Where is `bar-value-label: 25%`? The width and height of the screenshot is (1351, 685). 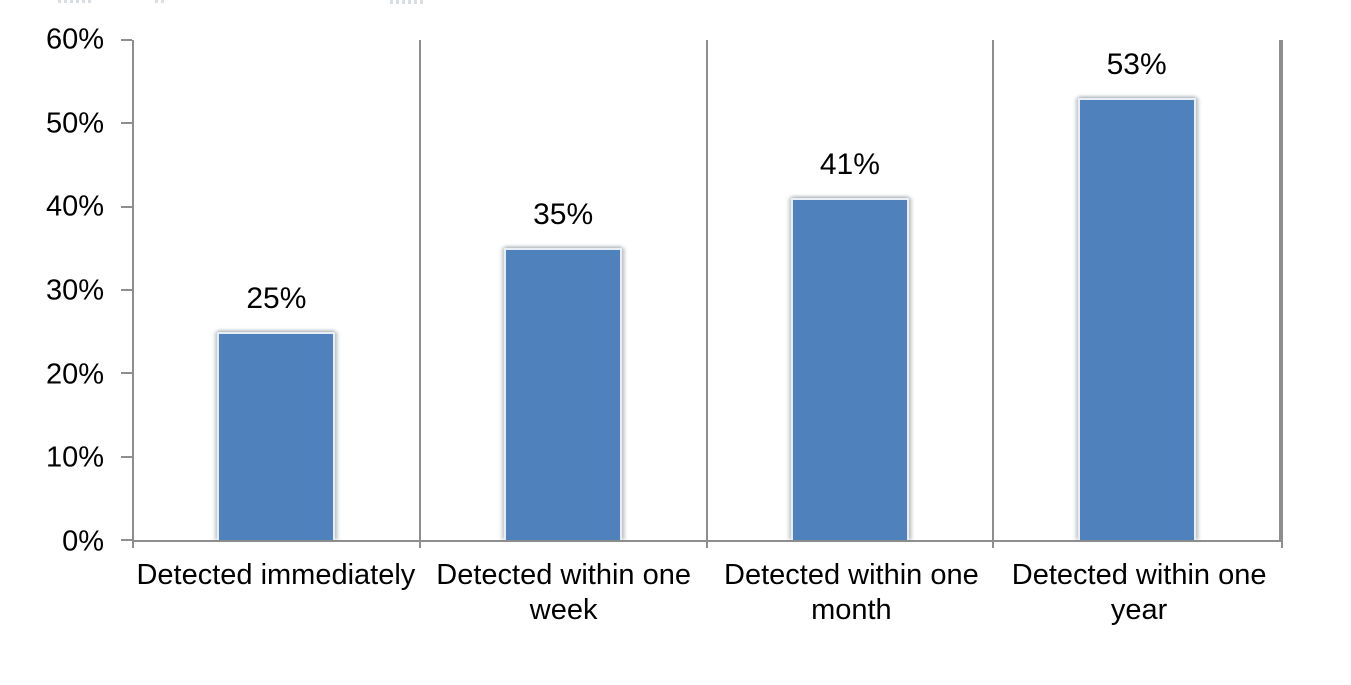 bar-value-label: 25% is located at coordinates (276, 298).